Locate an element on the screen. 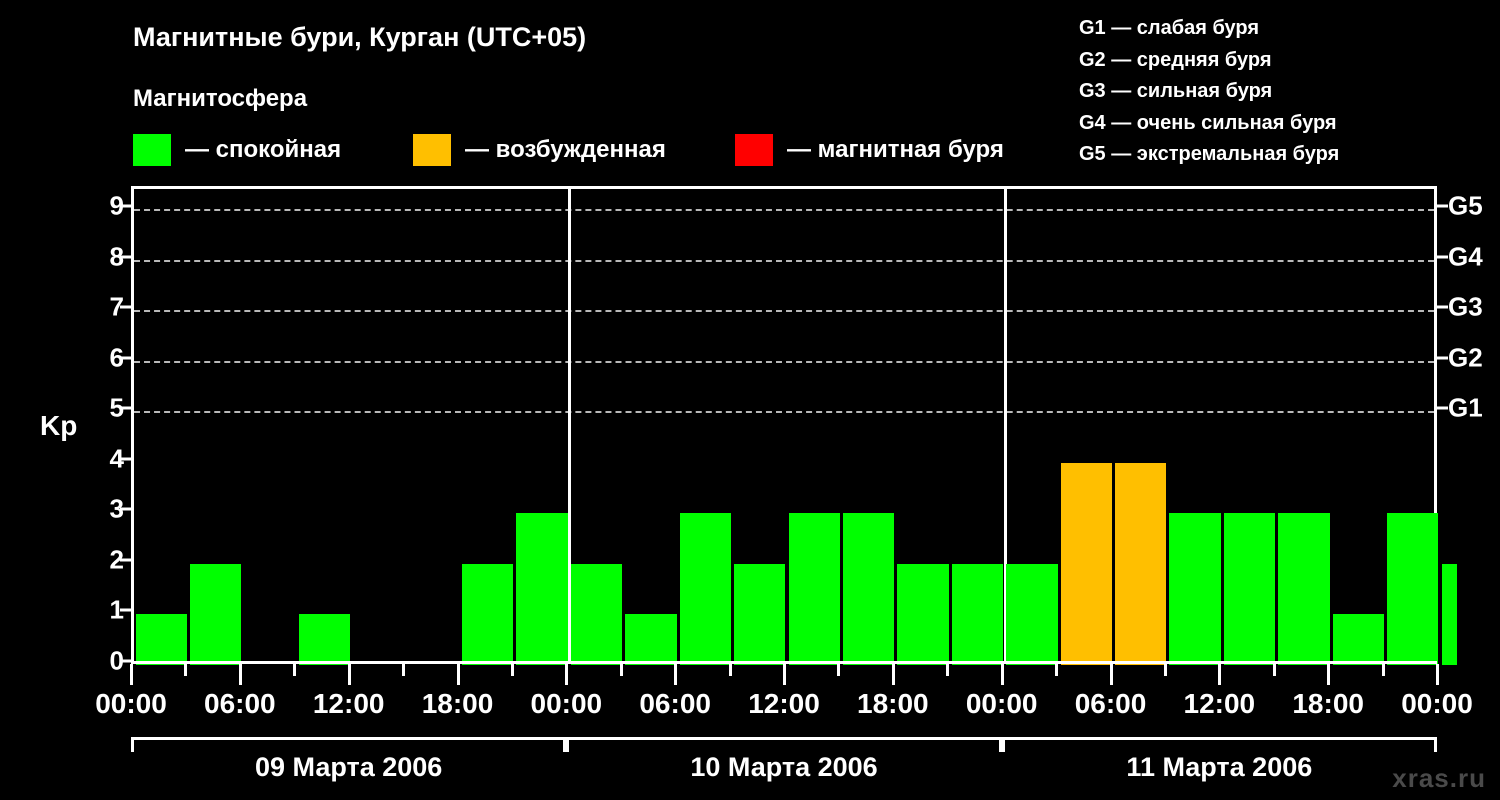  legend-label-calm: — спокойная is located at coordinates (263, 149).